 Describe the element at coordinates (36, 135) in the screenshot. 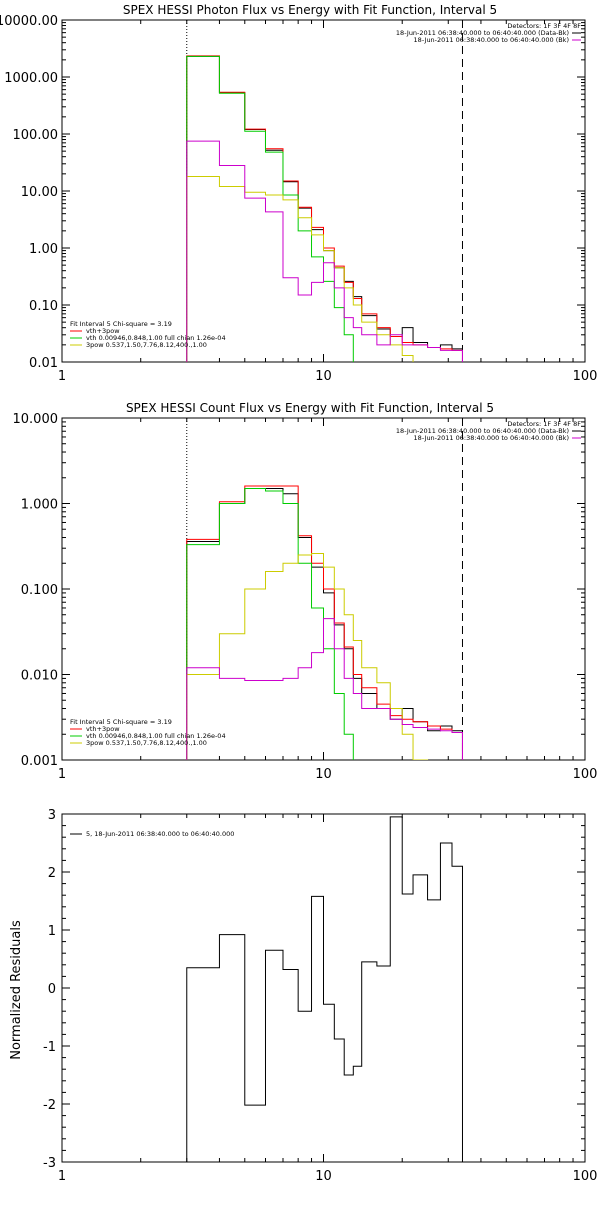

I see `y-tick-label: 100.00` at that location.